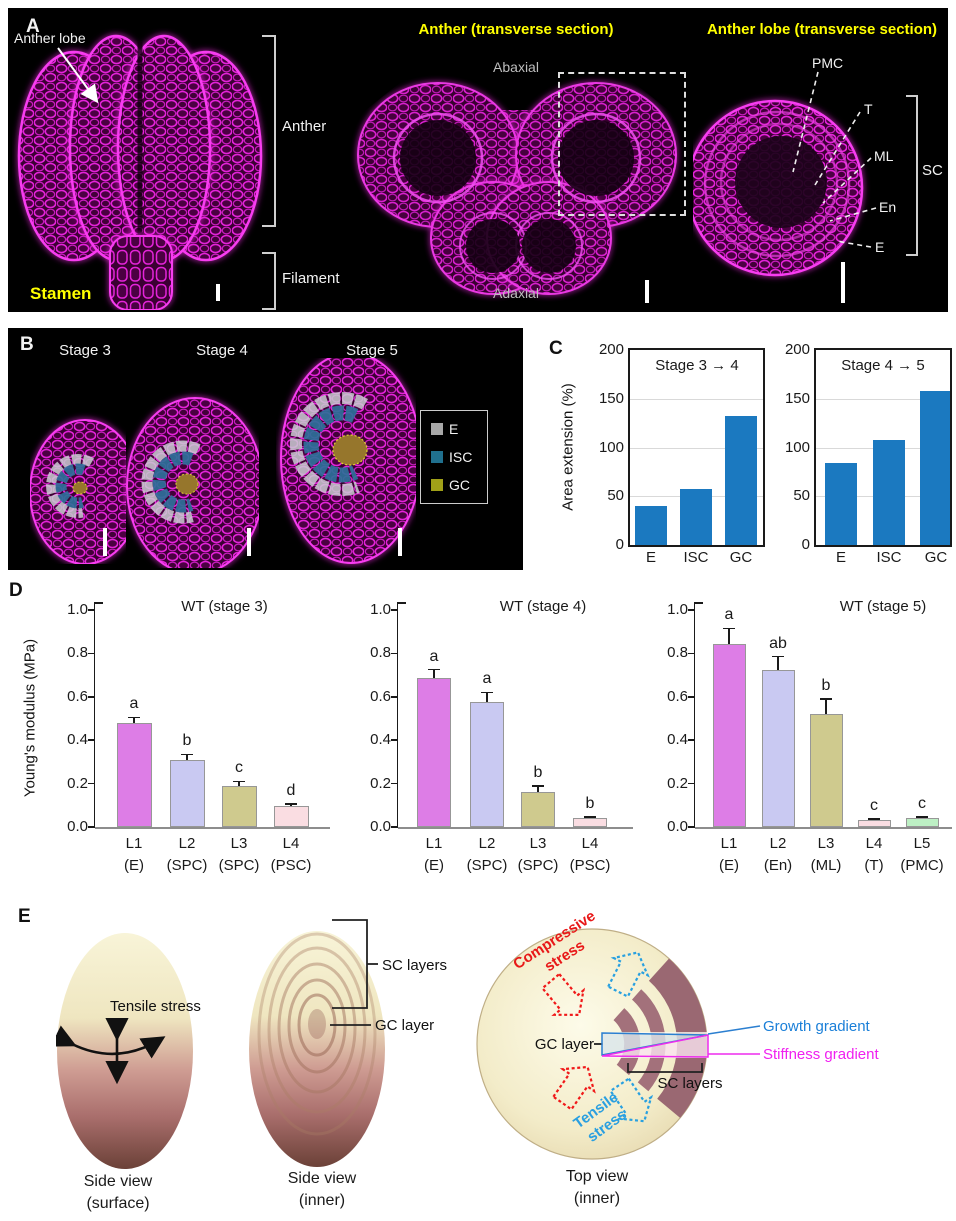 The image size is (956, 1221). What do you see at coordinates (597, 1198) in the screenshot?
I see `caption-top-inner-2: (inner)` at bounding box center [597, 1198].